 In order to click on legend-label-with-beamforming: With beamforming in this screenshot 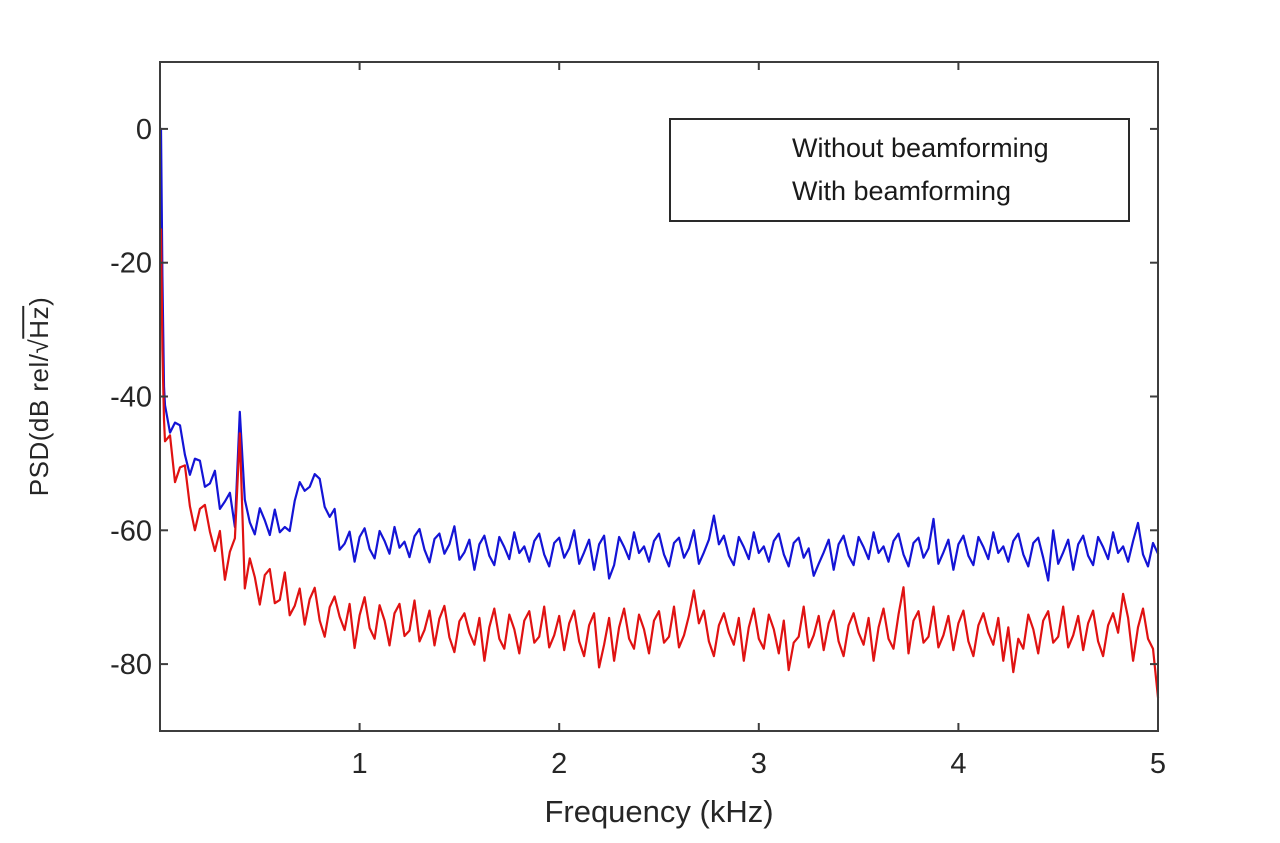, I will do `click(902, 191)`.